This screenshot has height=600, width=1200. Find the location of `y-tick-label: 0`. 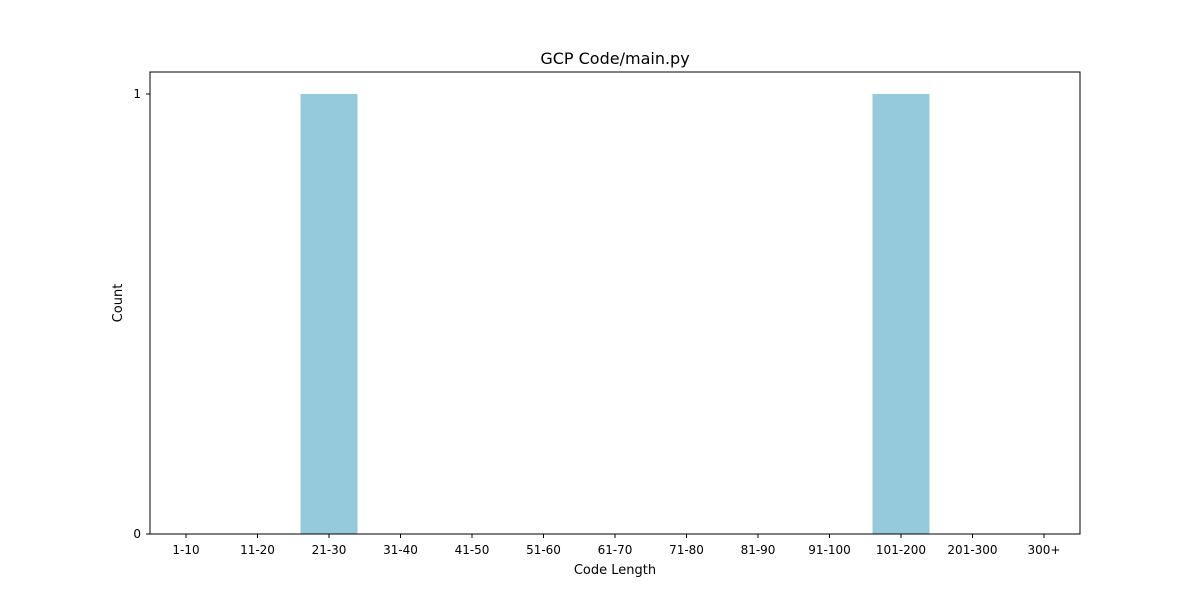

y-tick-label: 0 is located at coordinates (137, 534).